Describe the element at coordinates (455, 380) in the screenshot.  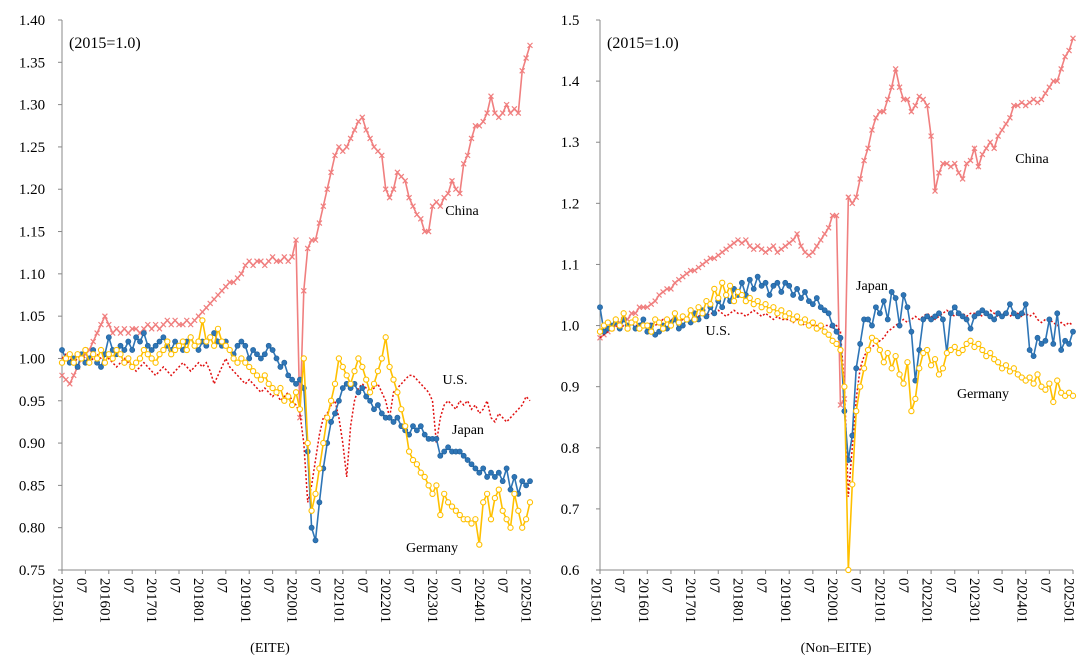
I see `series-label: U.S.` at that location.